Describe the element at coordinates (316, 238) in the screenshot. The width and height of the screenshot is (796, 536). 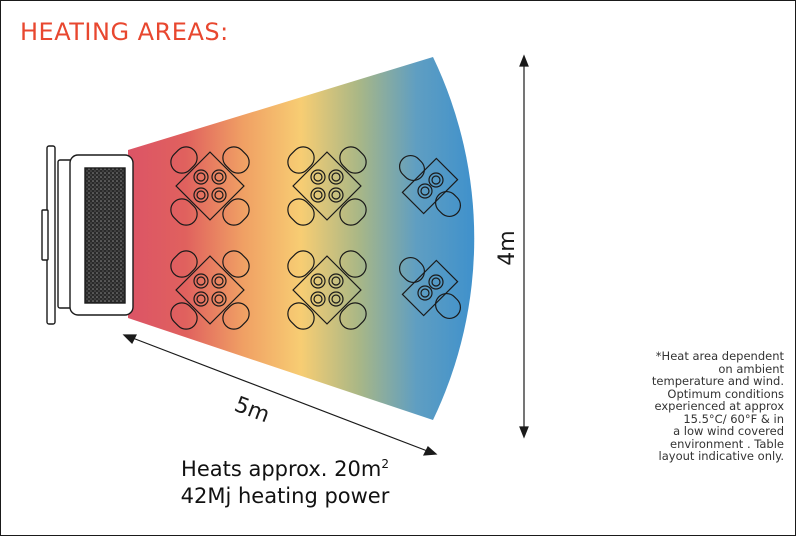
I see `table-layout` at that location.